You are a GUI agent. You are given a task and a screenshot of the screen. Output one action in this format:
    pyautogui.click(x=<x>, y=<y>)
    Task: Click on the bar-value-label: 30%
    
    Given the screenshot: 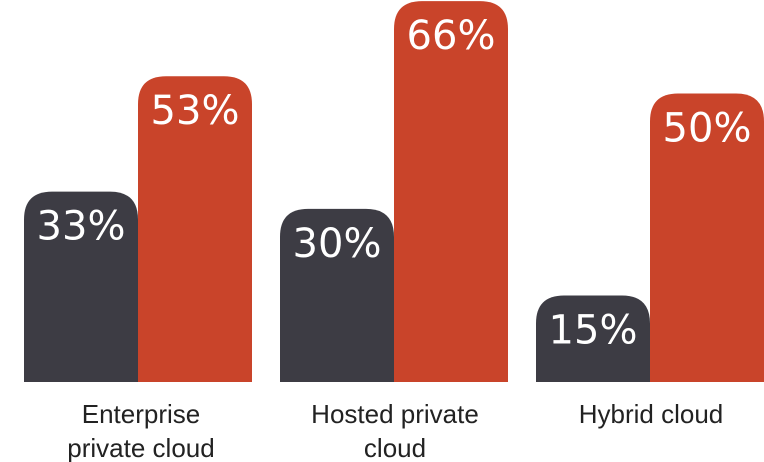 What is the action you would take?
    pyautogui.click(x=337, y=244)
    